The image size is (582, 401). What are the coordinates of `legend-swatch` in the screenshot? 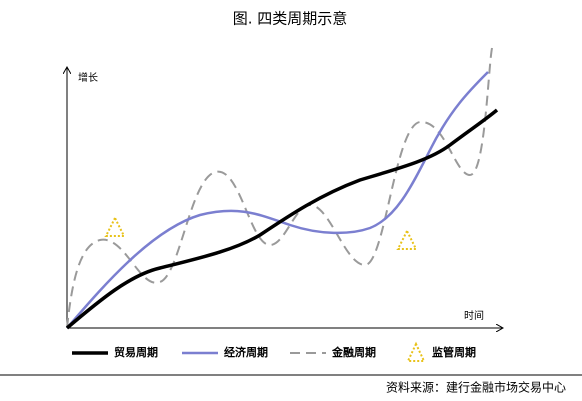 It's located at (416, 351).